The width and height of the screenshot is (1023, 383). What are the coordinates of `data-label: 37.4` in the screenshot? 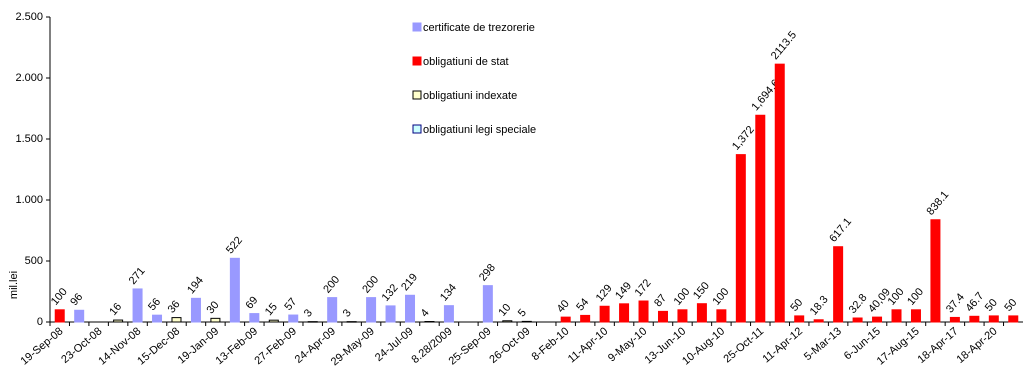 It's located at (955, 303).